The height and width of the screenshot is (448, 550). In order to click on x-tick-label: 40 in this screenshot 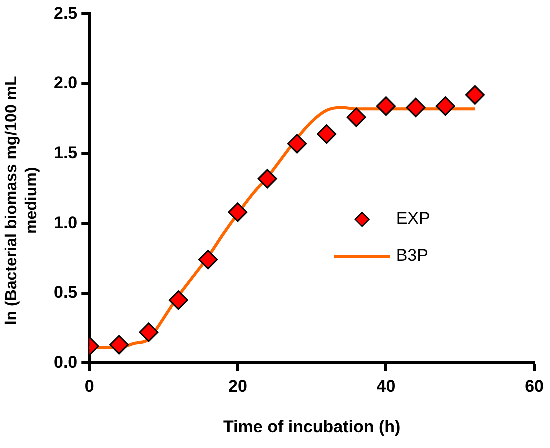, I will do `click(386, 386)`.